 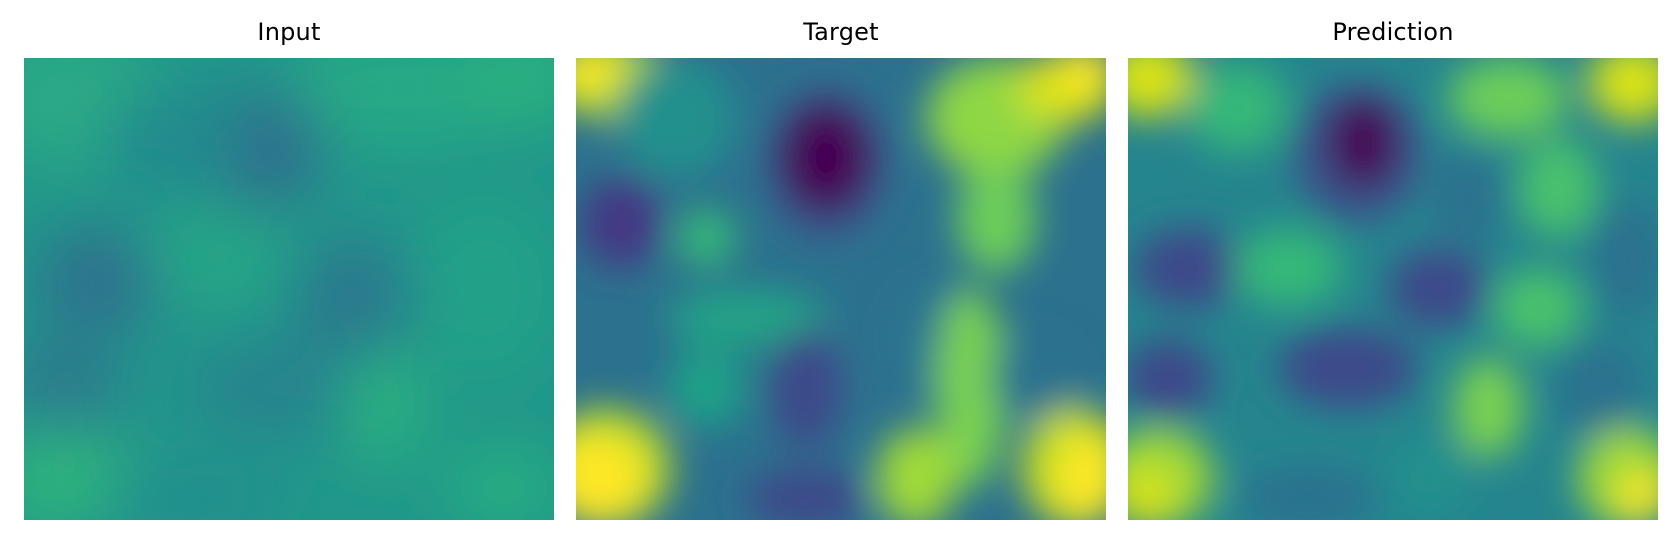 What do you see at coordinates (289, 32) in the screenshot?
I see `panel-title-input: Input` at bounding box center [289, 32].